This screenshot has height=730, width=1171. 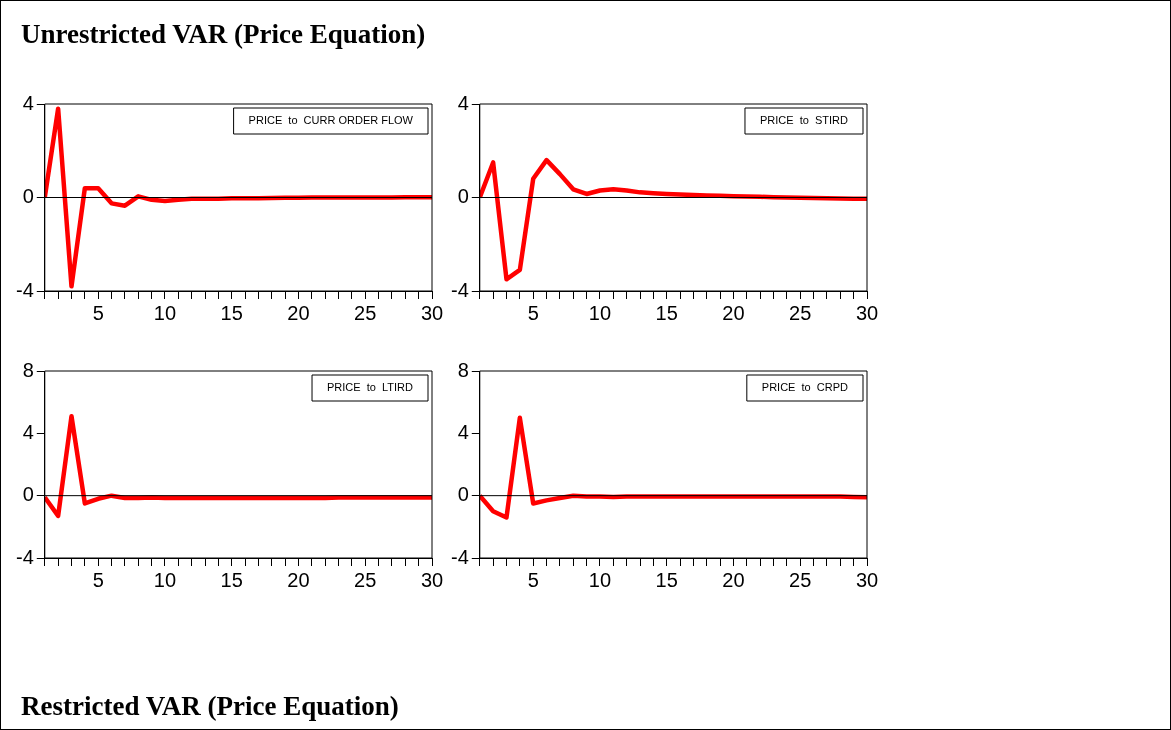 What do you see at coordinates (370, 387) in the screenshot?
I see `text: PRICE to LTIRD` at bounding box center [370, 387].